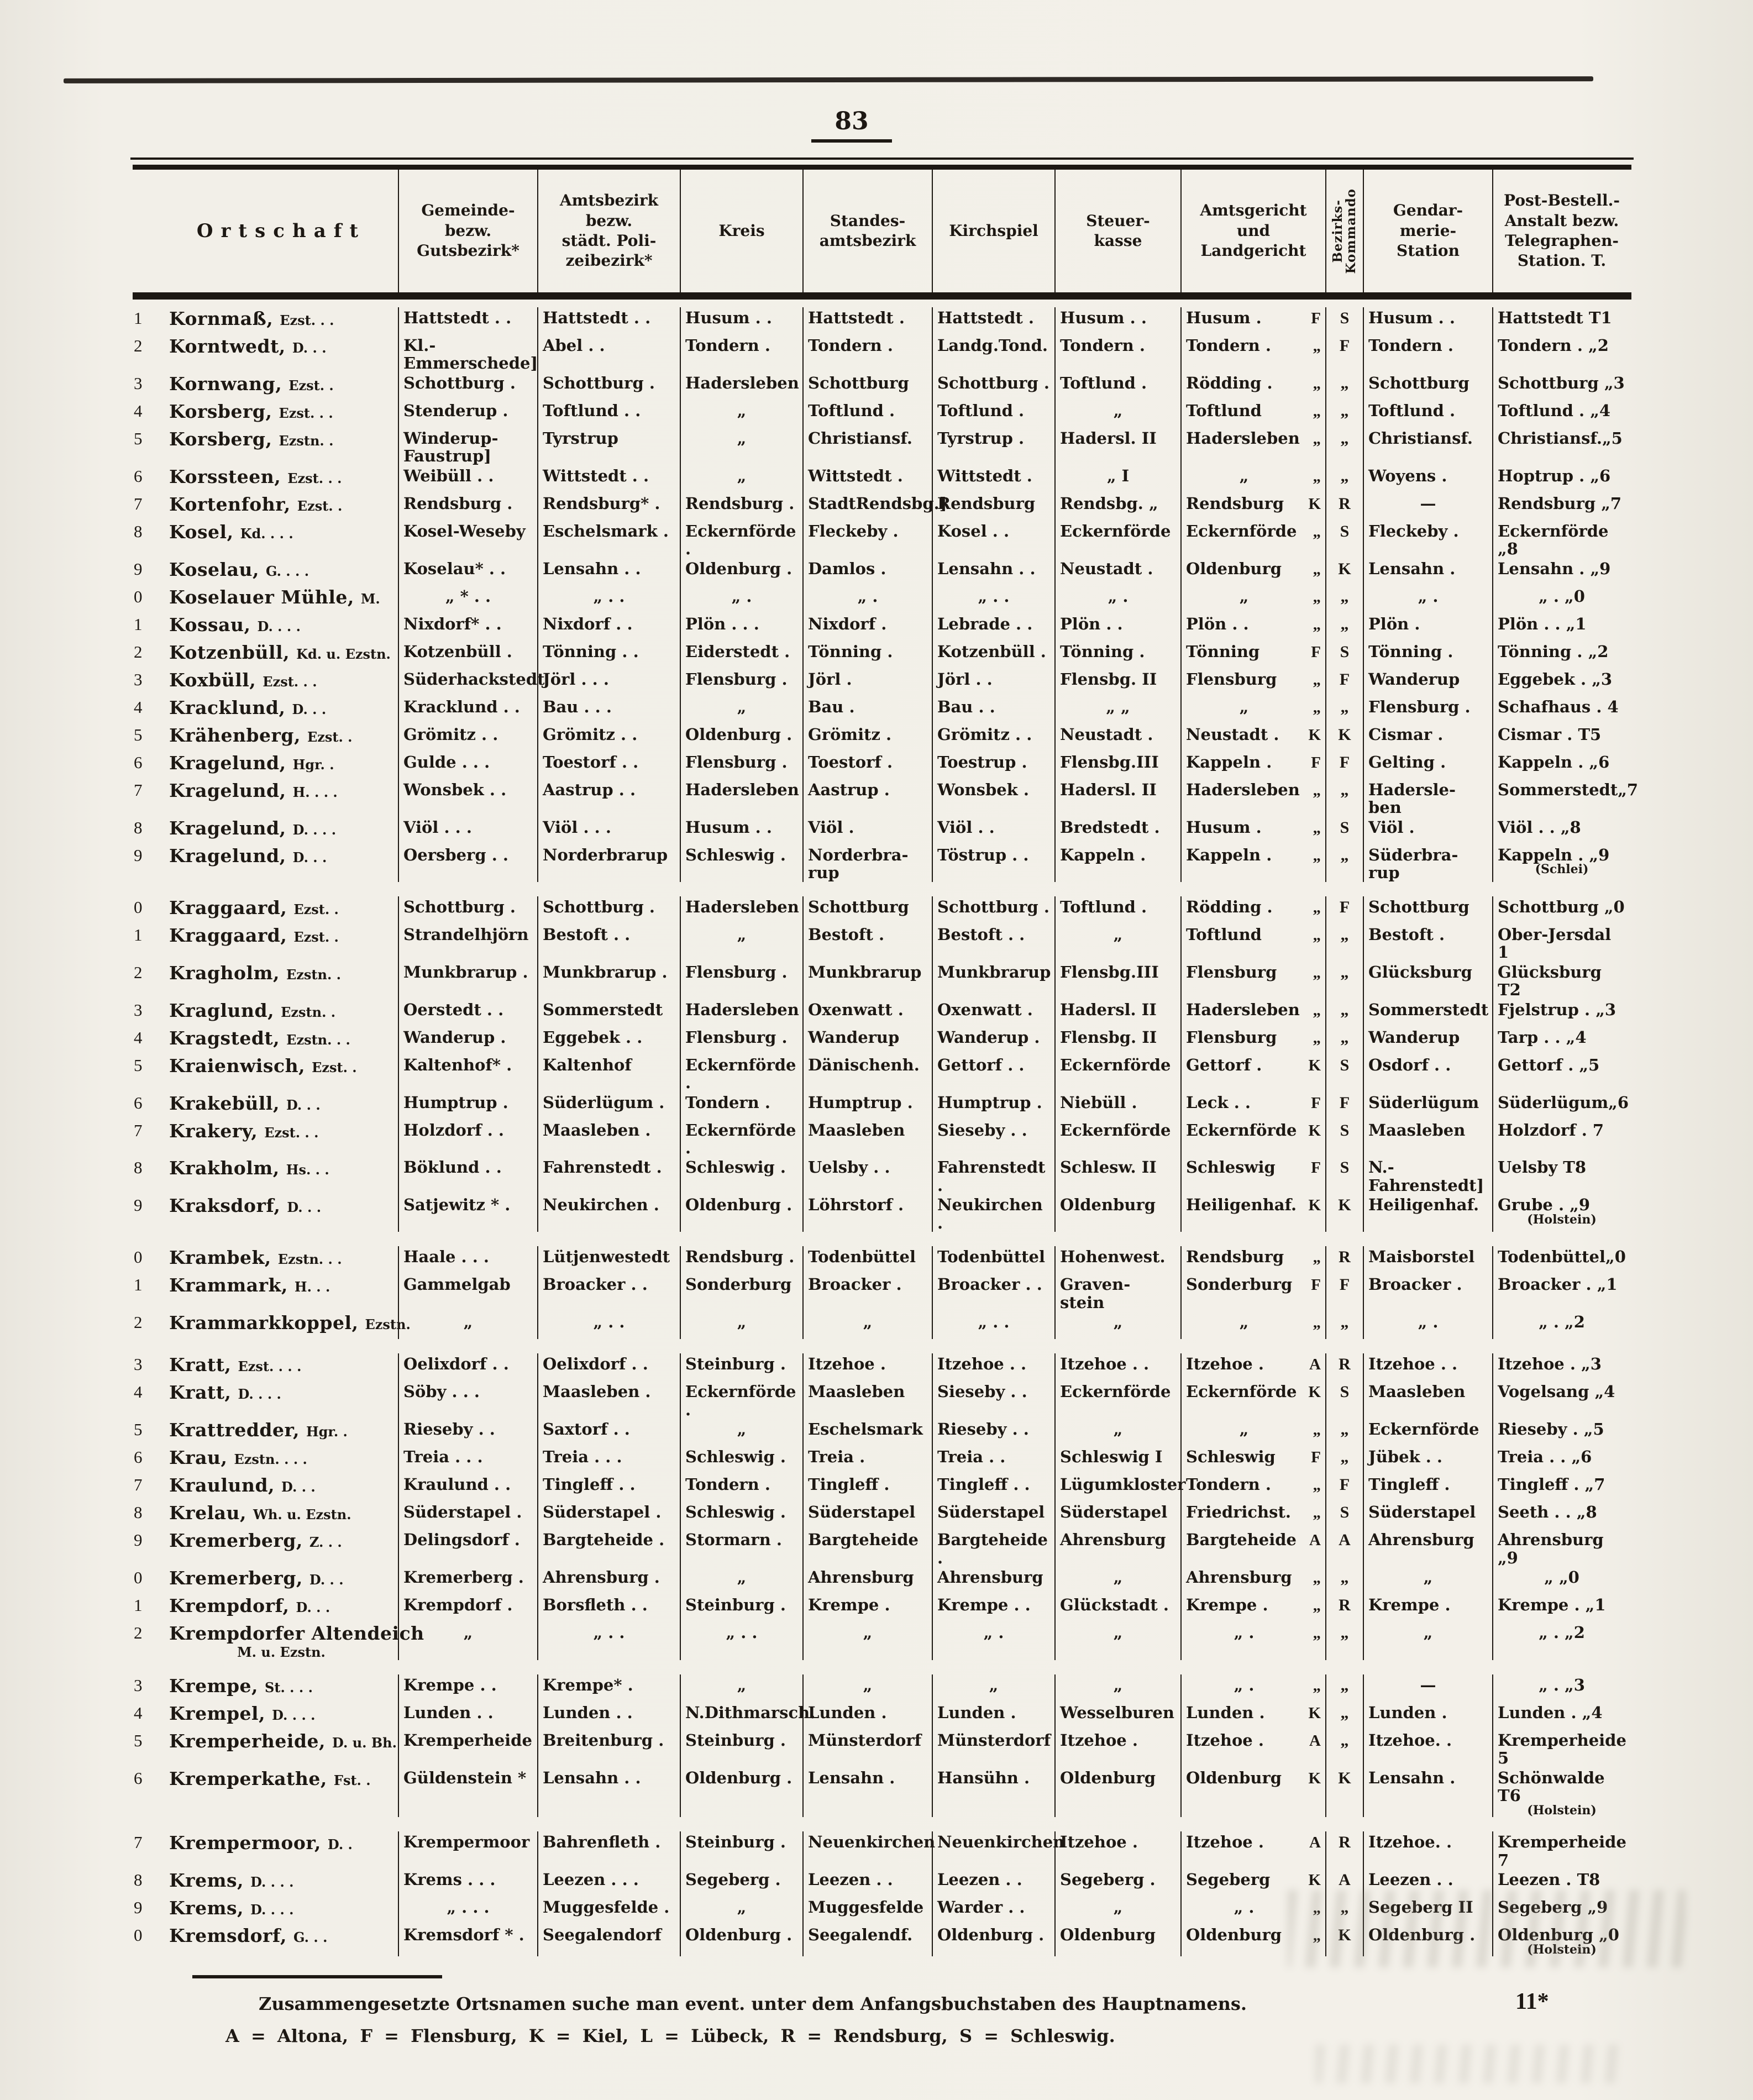 This screenshot has width=1753, height=2100. Describe the element at coordinates (1117, 1460) in the screenshot. I see `cell-steuerkasse: Schleswig I` at that location.